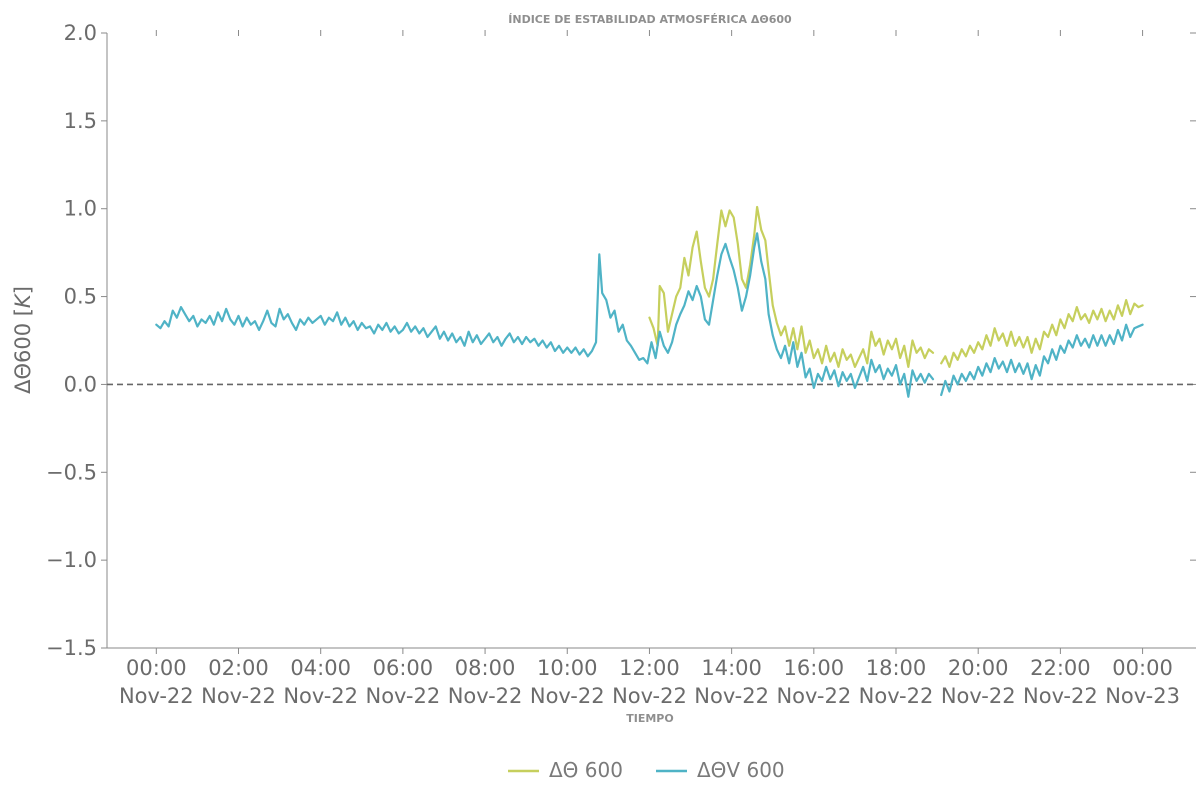 This screenshot has width=1202, height=799. I want to click on legend-label: ΔΘV 600, so click(741, 770).